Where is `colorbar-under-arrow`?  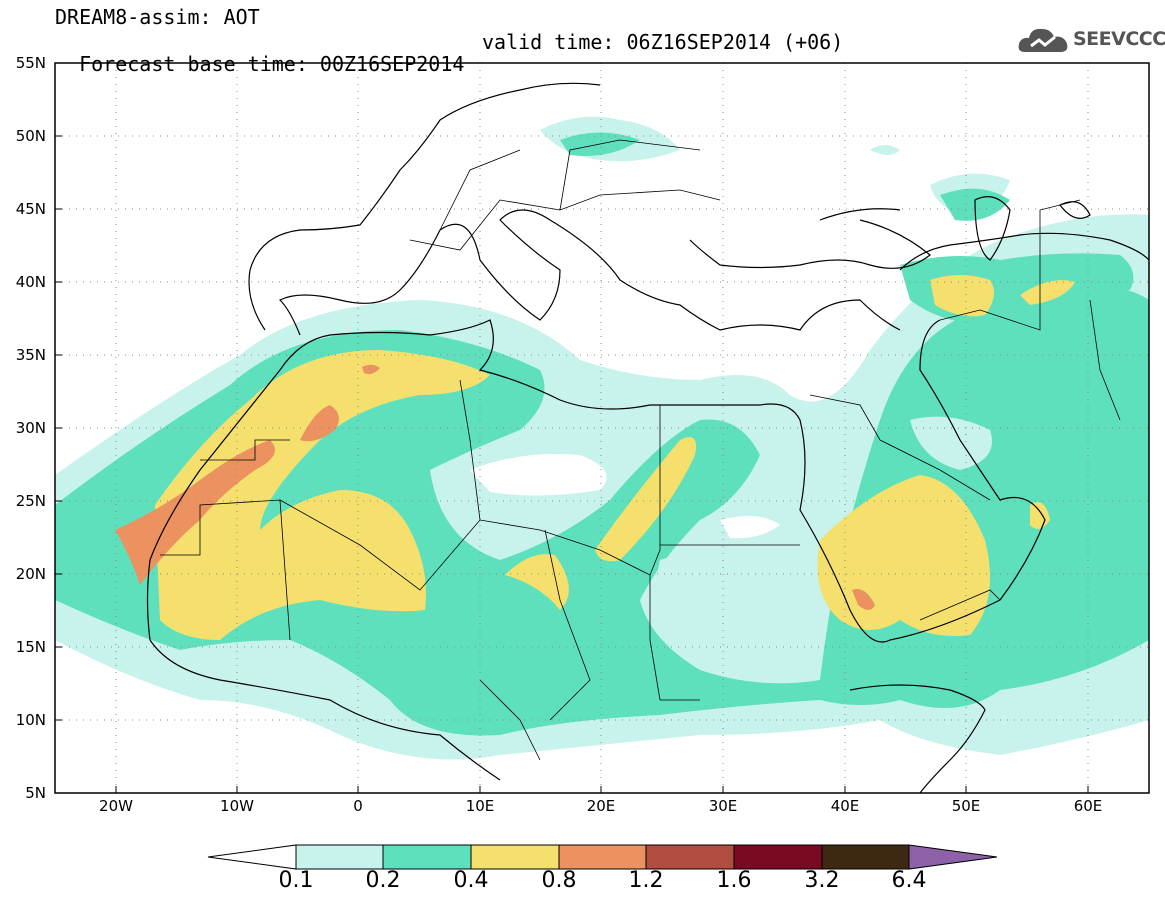 colorbar-under-arrow is located at coordinates (252, 857).